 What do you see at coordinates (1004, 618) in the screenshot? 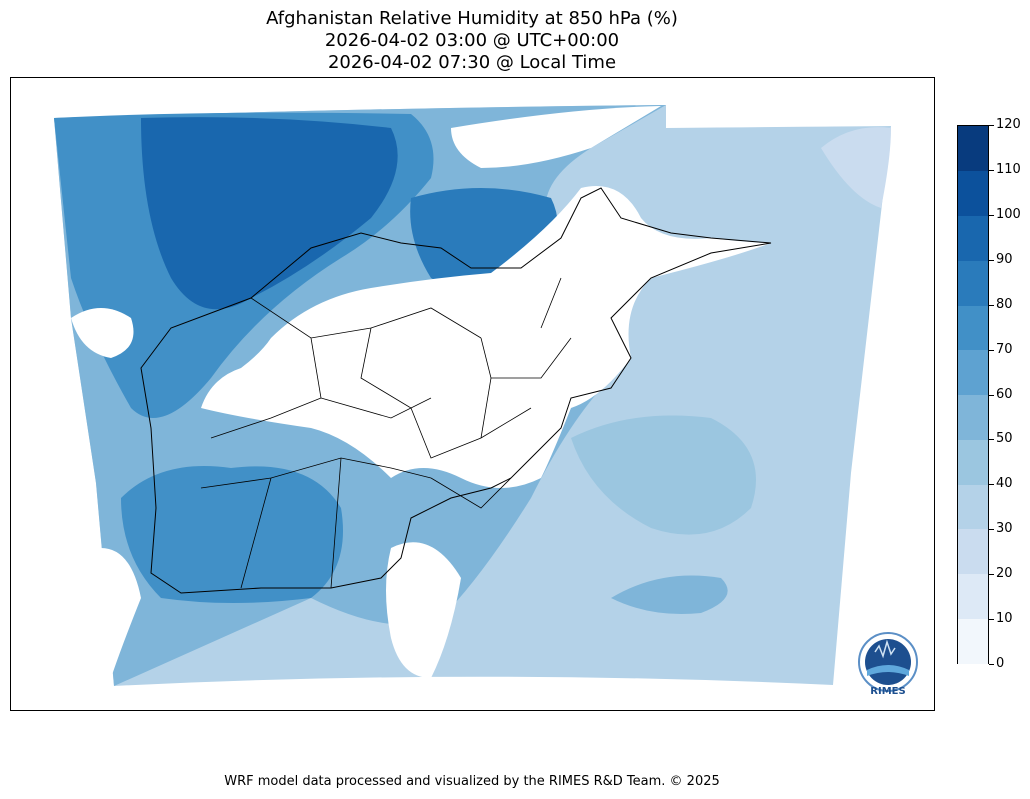
I see `colorbar-tick-label: 10` at bounding box center [1004, 618].